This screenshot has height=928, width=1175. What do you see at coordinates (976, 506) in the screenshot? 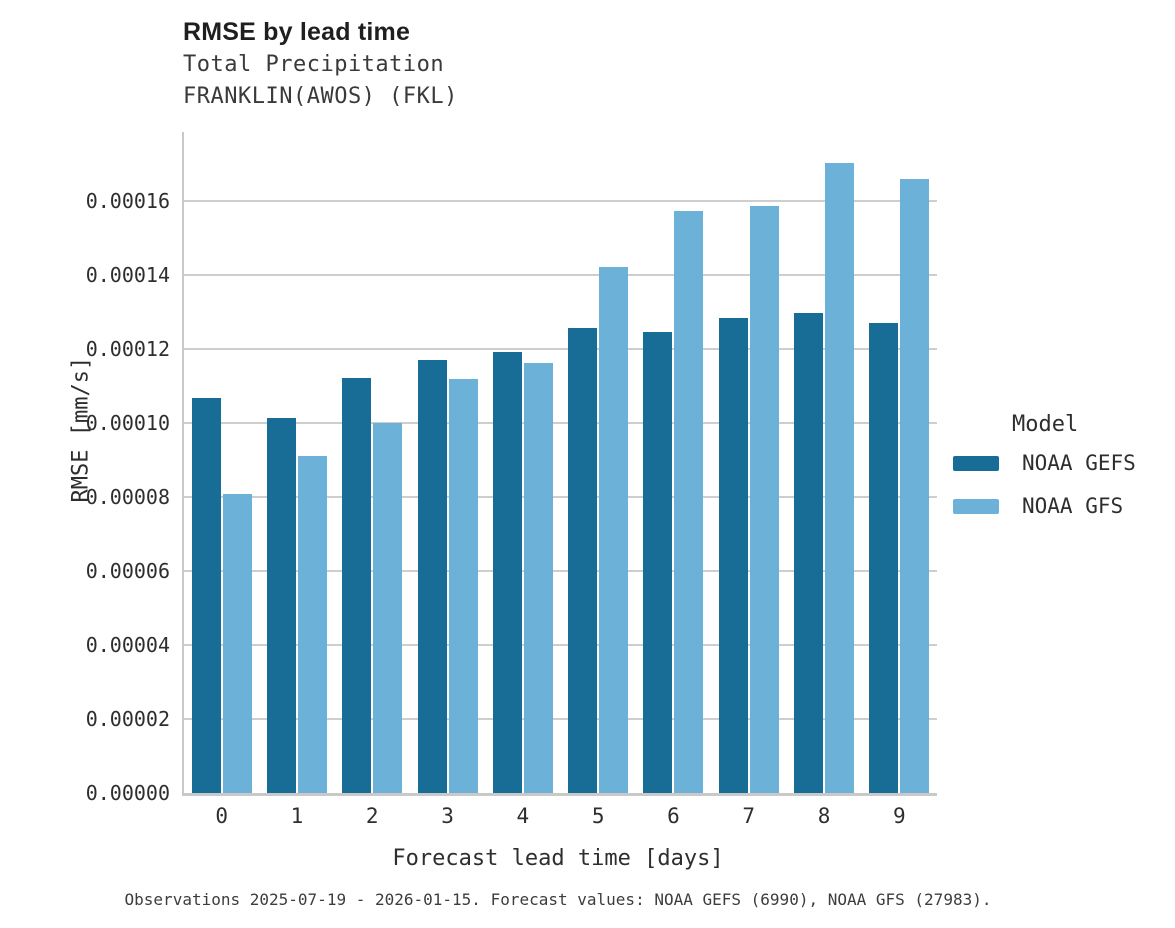
I see `legend-swatch-noaa-gfs` at bounding box center [976, 506].